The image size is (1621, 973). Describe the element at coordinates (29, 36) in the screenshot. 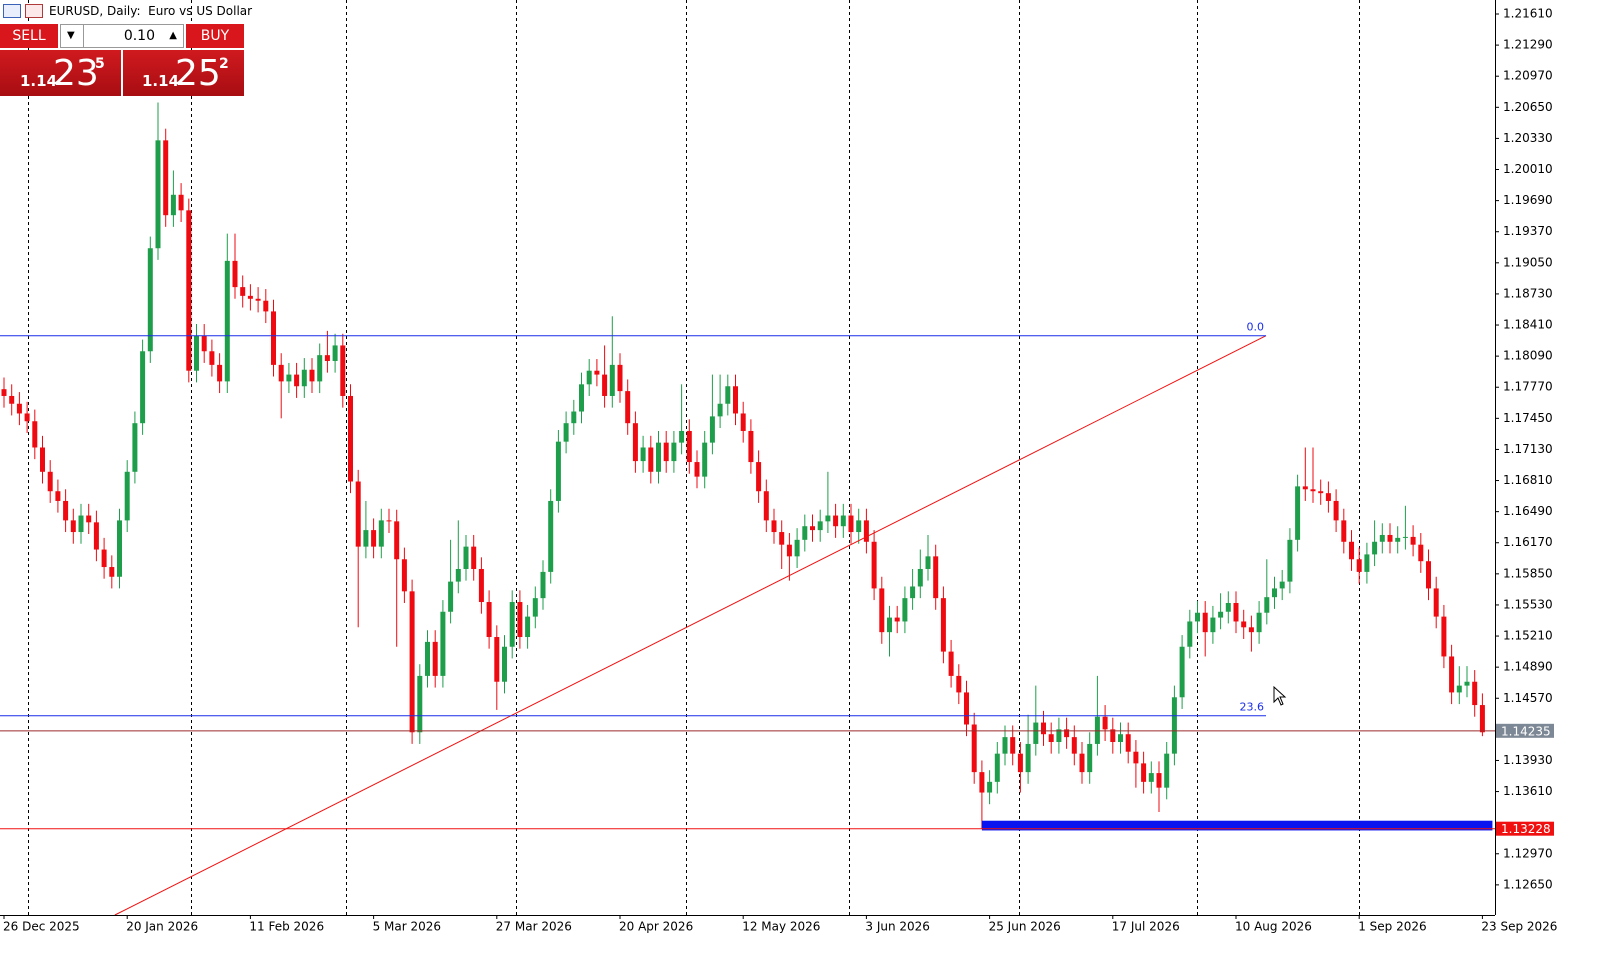

I see `sell-button: SELL` at that location.